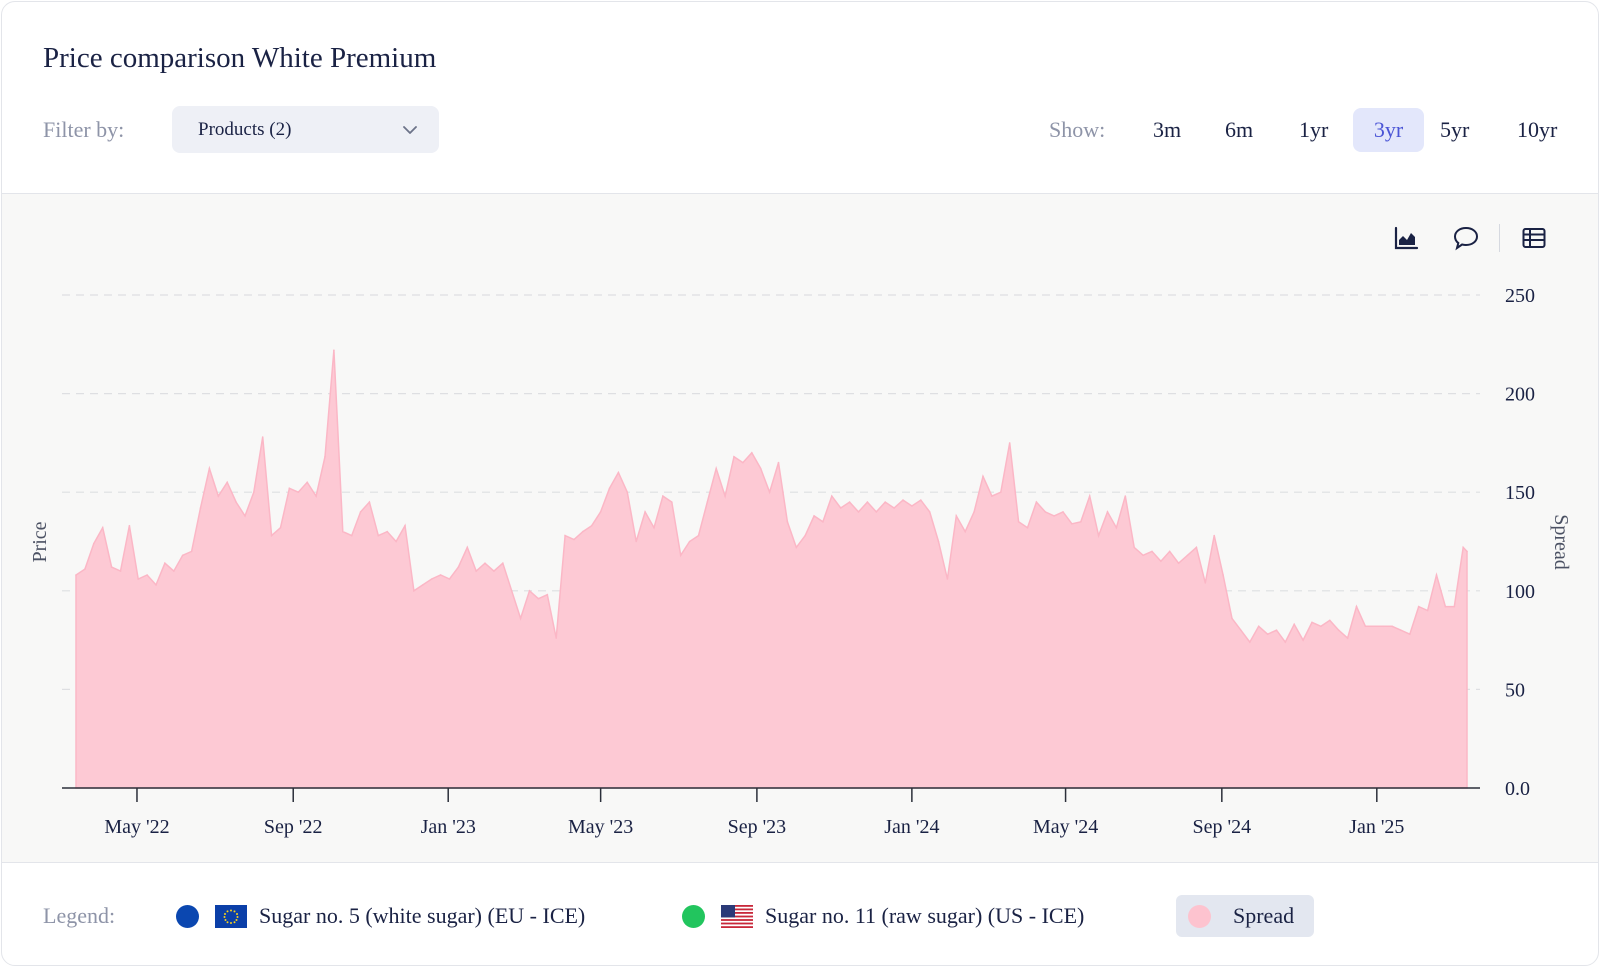 Image resolution: width=1600 pixels, height=967 pixels. I want to click on range-3yr-button: 3yr, so click(1388, 130).